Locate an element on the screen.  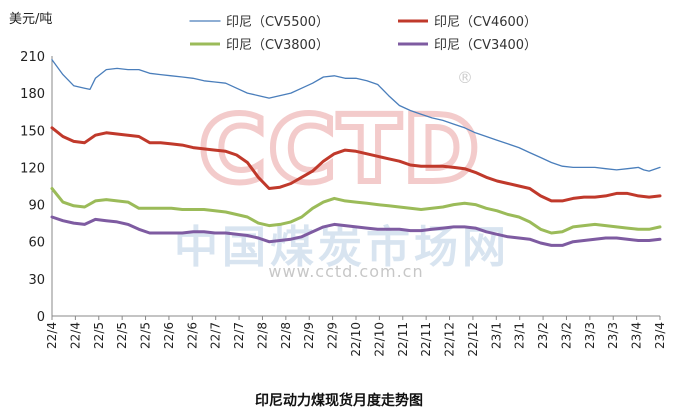
legend-item-cv5500: 印尼（CV5500） is located at coordinates (259, 22).